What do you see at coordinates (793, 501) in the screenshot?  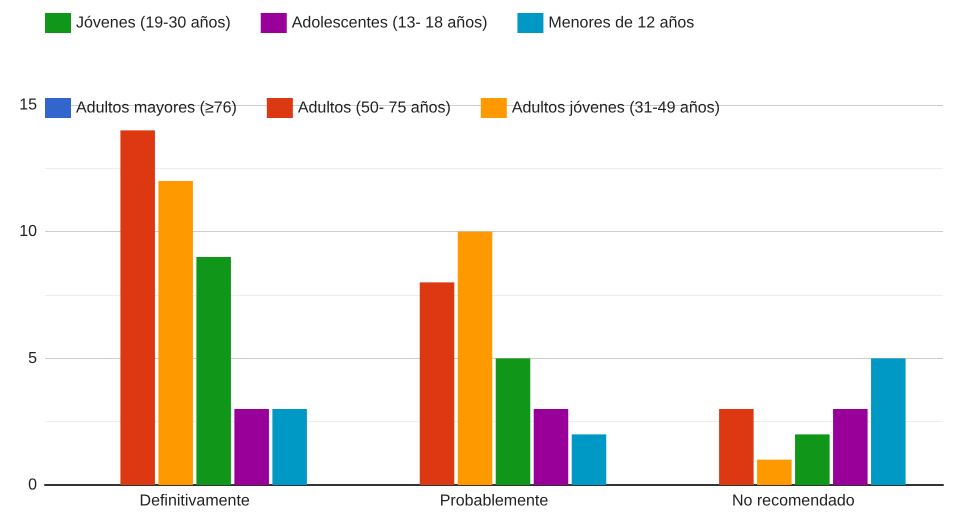 I see `x-tick-label: No recomendado` at bounding box center [793, 501].